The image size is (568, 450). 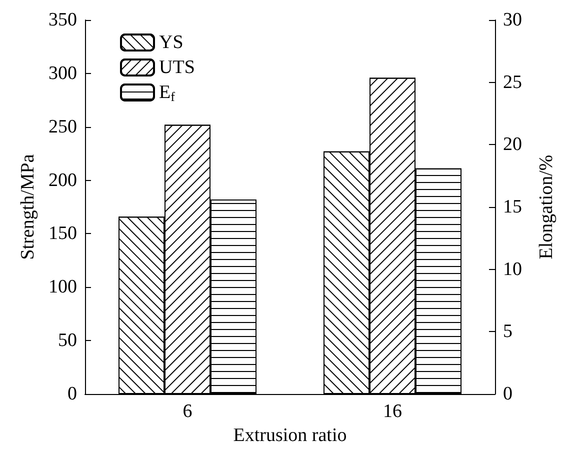 What do you see at coordinates (546, 207) in the screenshot?
I see `y2-axis-title: Elongation/%` at bounding box center [546, 207].